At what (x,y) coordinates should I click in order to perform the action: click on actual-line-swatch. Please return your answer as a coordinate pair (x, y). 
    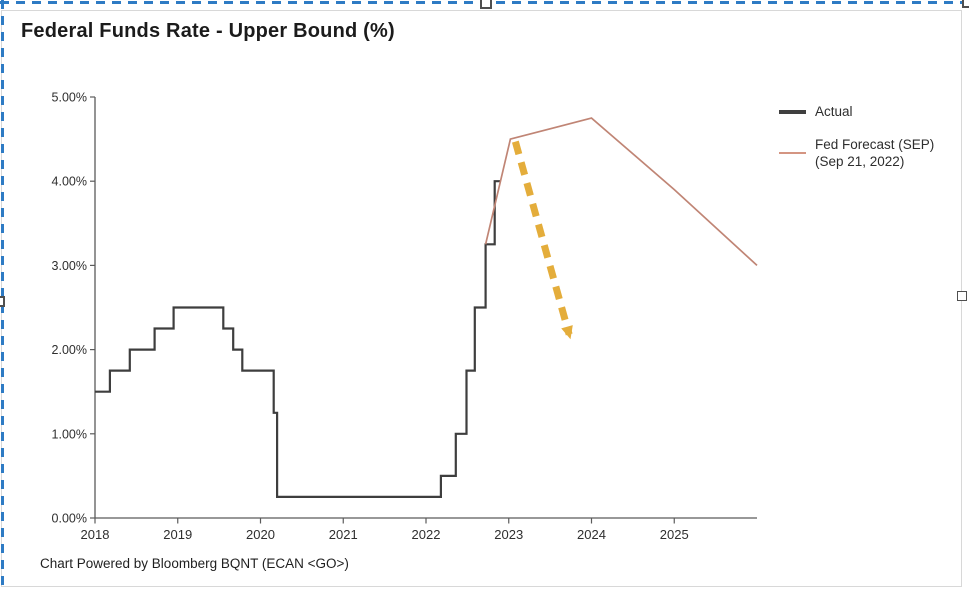
    Looking at the image, I should click on (792, 111).